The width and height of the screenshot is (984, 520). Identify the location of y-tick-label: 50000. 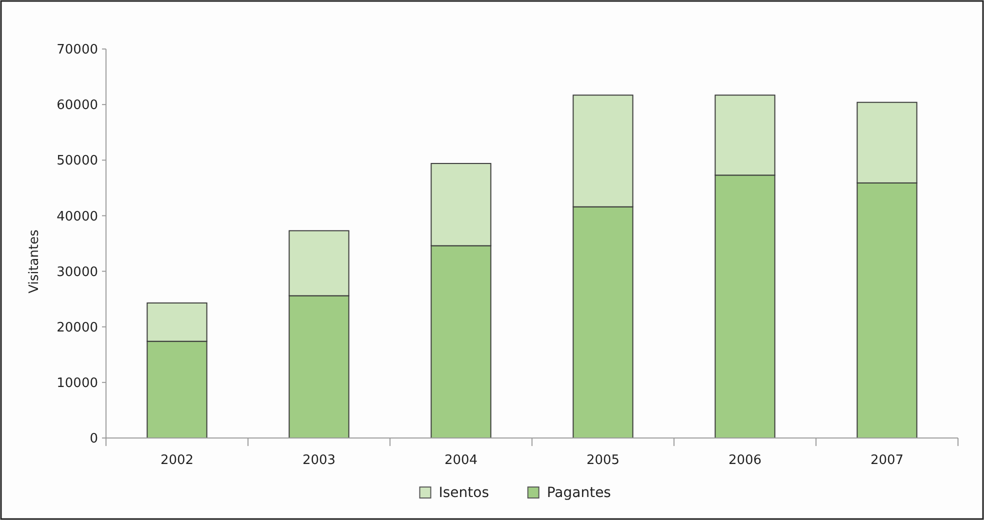
(77, 161).